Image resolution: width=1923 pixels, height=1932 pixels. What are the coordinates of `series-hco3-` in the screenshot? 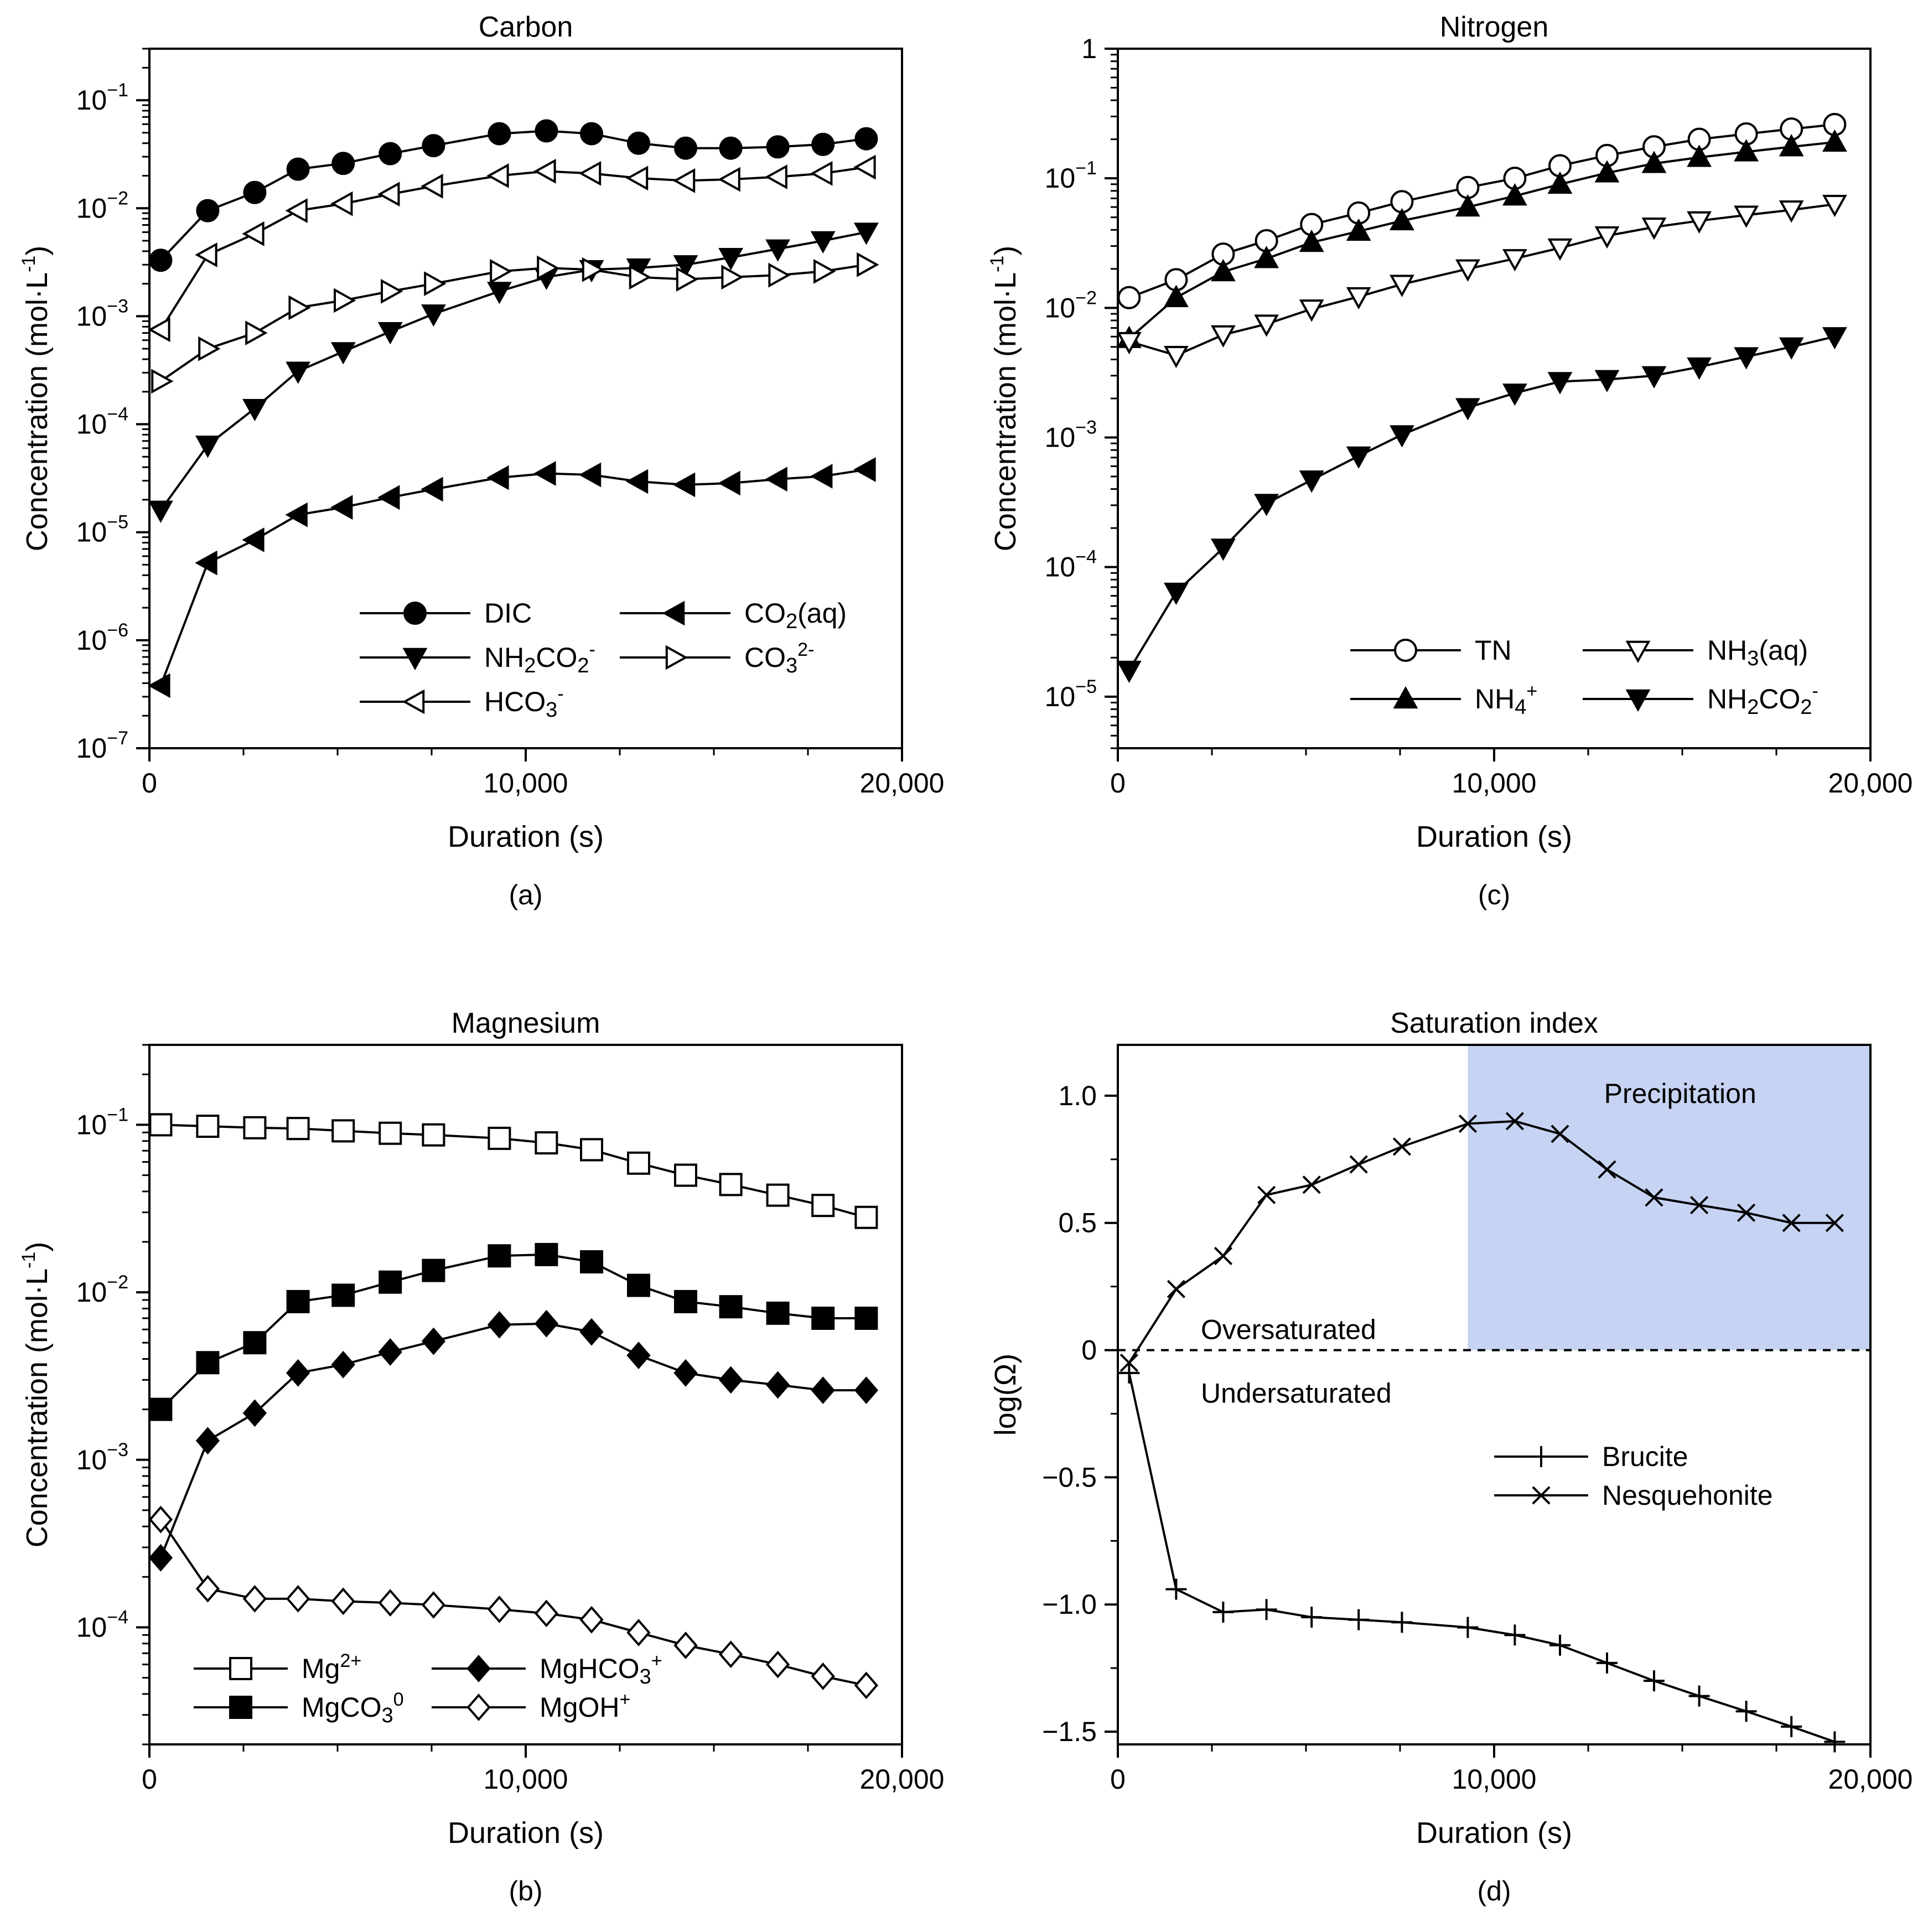 It's located at (512, 248).